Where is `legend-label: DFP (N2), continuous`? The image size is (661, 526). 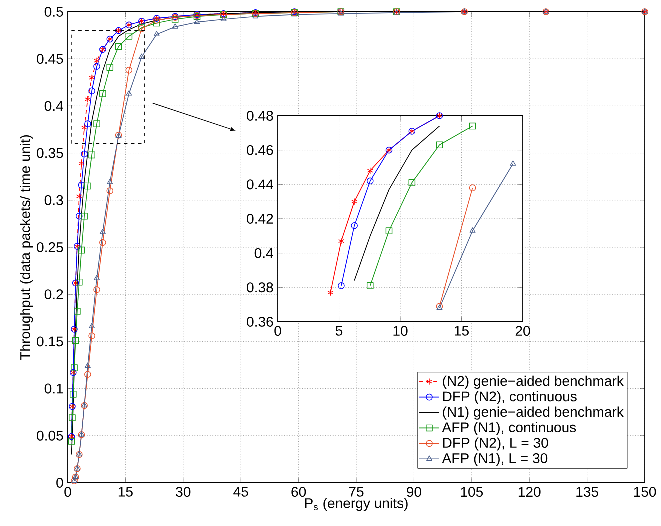
legend-label: DFP (N2), continuous is located at coordinates (510, 397).